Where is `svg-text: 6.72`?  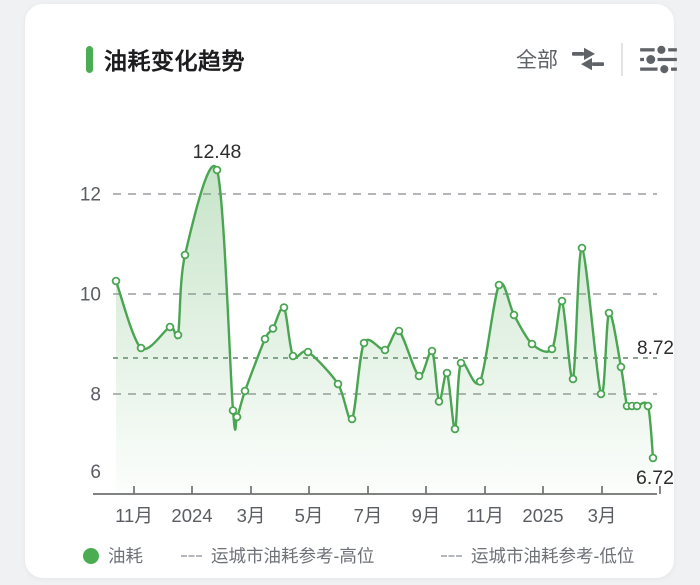 svg-text: 6.72 is located at coordinates (655, 478).